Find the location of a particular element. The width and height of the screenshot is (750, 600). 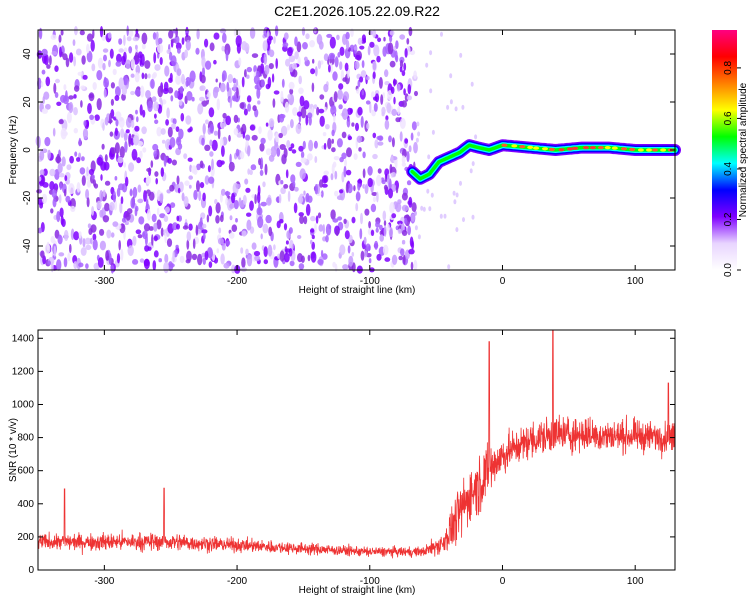

y-tick-label: -40 is located at coordinates (27, 245).